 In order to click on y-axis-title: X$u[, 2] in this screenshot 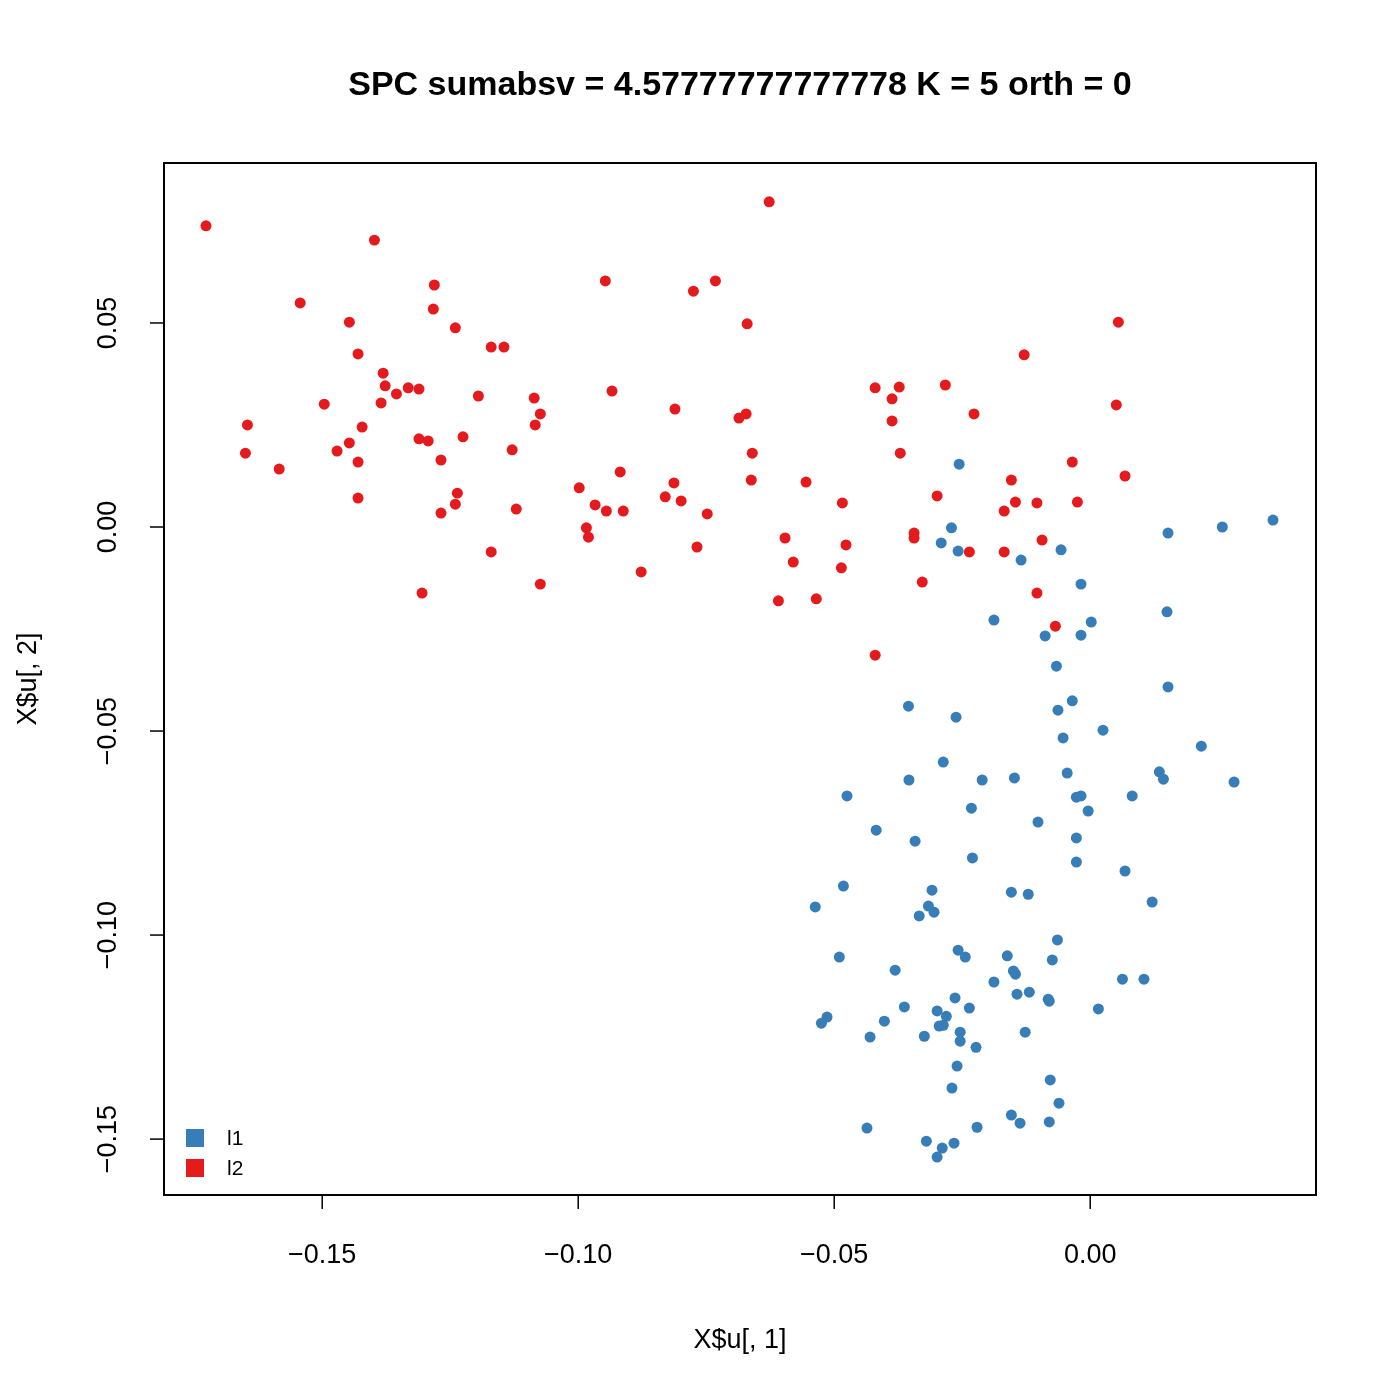, I will do `click(27, 679)`.